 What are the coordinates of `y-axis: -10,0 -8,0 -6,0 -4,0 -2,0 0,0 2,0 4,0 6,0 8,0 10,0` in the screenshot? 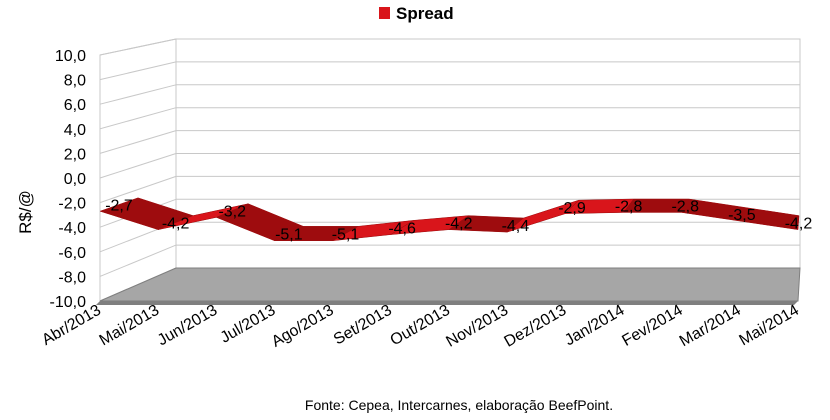 It's located at (68, 179).